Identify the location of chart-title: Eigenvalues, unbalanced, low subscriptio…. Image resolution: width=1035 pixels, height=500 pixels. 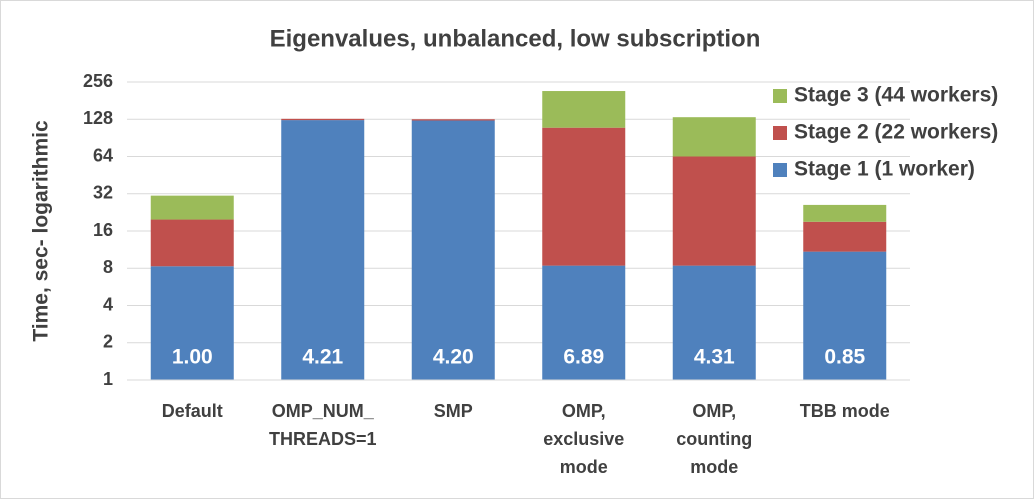
(515, 38).